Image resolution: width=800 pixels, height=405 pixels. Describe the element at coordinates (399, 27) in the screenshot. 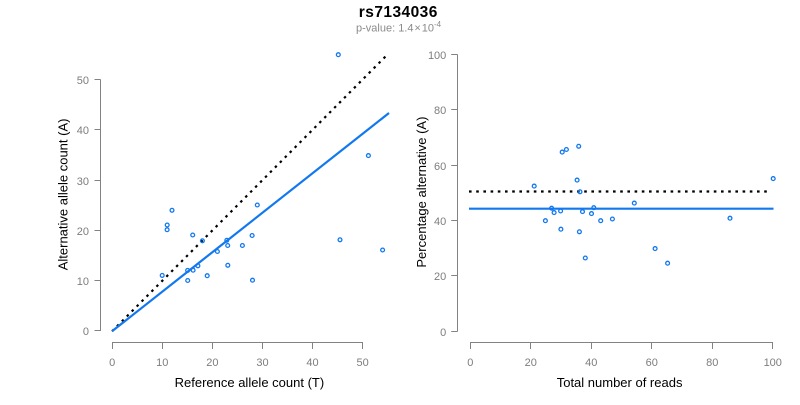

I see `svg-text: p-value: 1.4 × 10-4` at that location.